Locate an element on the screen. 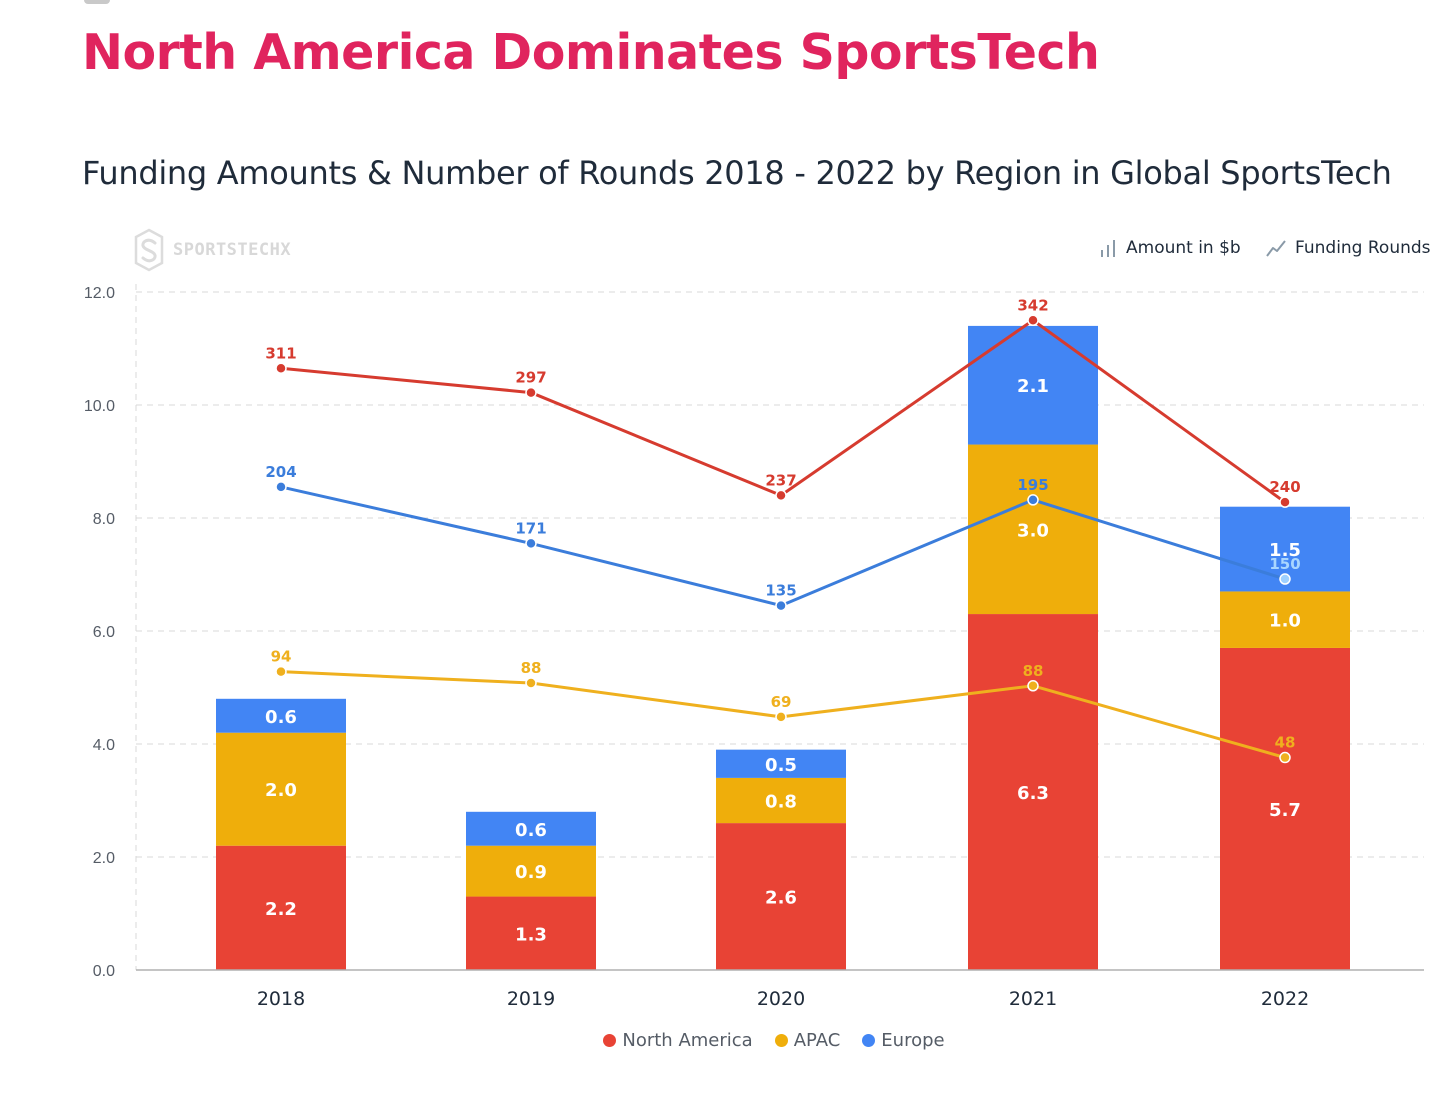 Image resolution: width=1456 pixels, height=1113 pixels. legend-item-europe: Europe is located at coordinates (903, 1040).